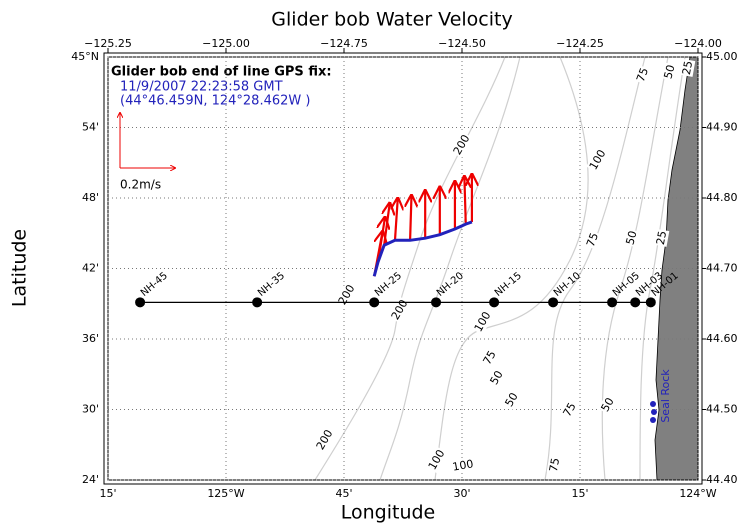 The width and height of the screenshot is (750, 532). Describe the element at coordinates (422, 248) in the screenshot. I see `glider-track` at that location.